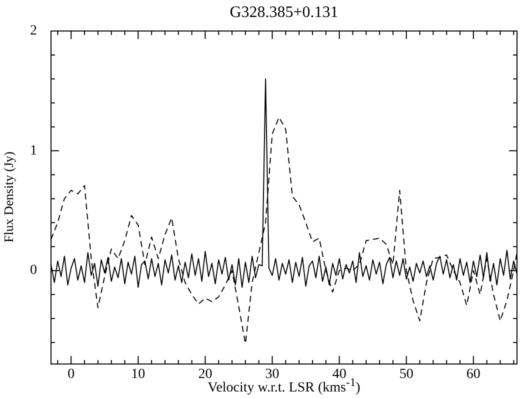  I want to click on y-axis-title: Flux Density (Jy), so click(9, 197).